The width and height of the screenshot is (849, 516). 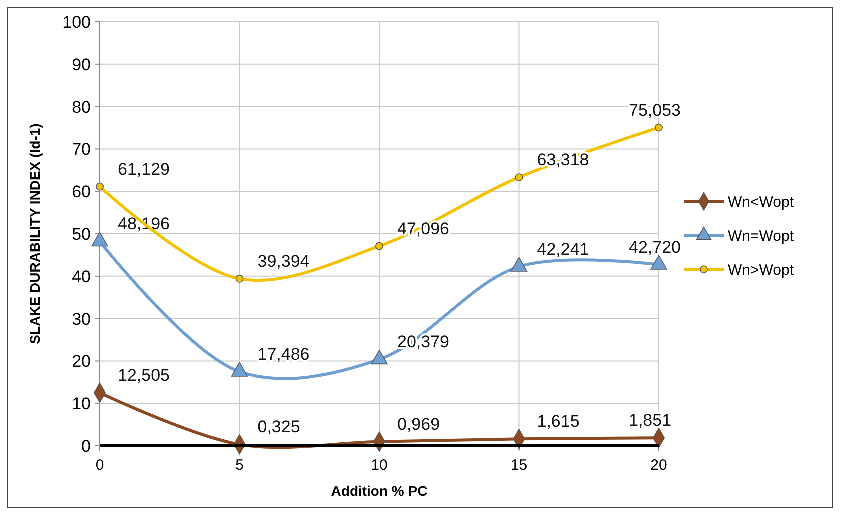 What do you see at coordinates (659, 465) in the screenshot?
I see `x-tick-label: 20` at bounding box center [659, 465].